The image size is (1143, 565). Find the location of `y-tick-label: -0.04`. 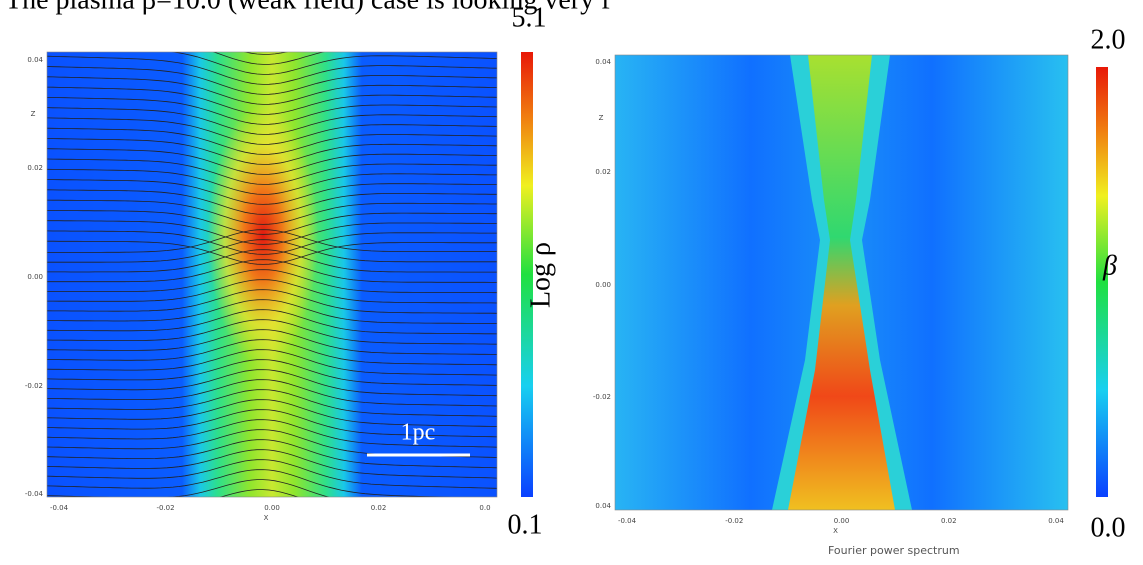

y-tick-label: -0.04 is located at coordinates (34, 494).